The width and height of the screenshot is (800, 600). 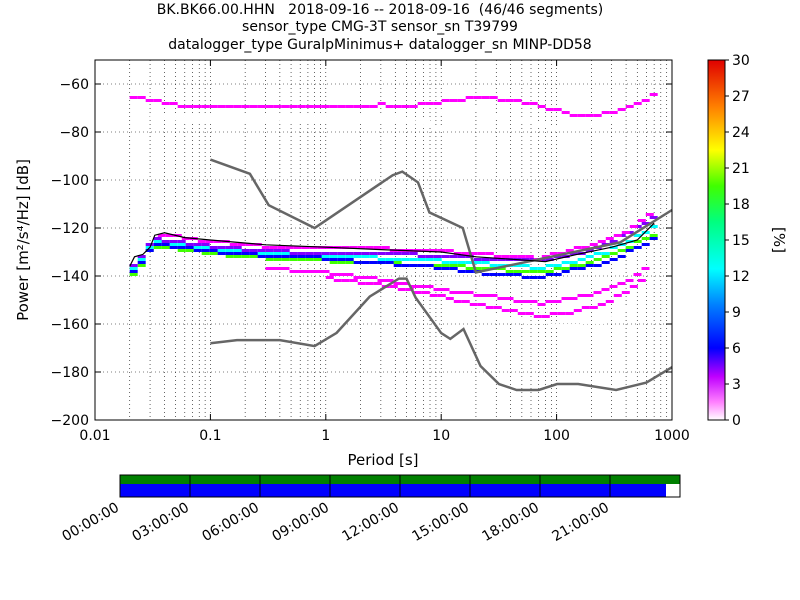 What do you see at coordinates (736, 313) in the screenshot?
I see `colorbar-tick-label: 9` at bounding box center [736, 313].